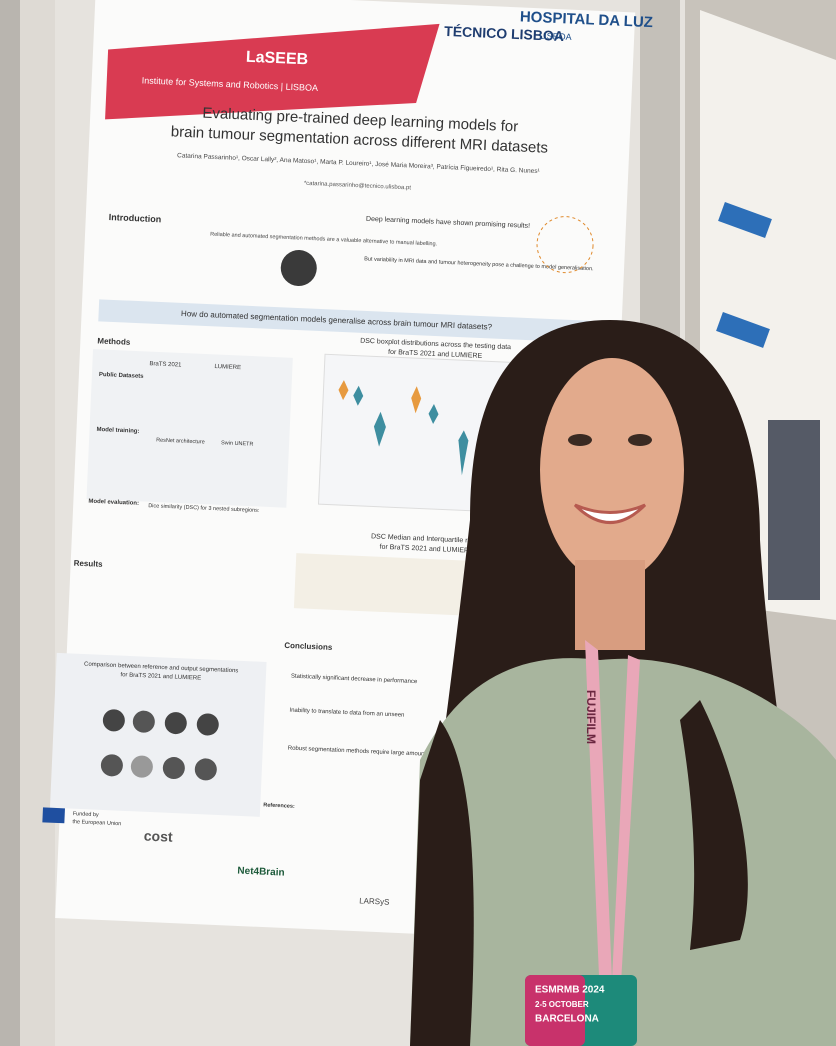 This screenshot has width=836, height=1046. What do you see at coordinates (555, 36) in the screenshot?
I see `logo: LISBOA` at bounding box center [555, 36].